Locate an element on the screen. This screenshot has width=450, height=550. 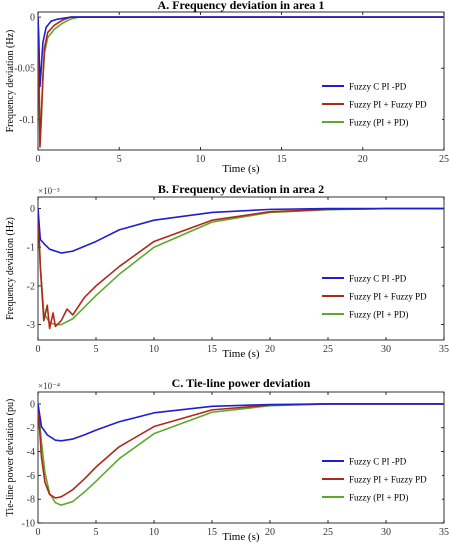
chart-title: B. Frequency deviation in area 2 is located at coordinates (241, 189).